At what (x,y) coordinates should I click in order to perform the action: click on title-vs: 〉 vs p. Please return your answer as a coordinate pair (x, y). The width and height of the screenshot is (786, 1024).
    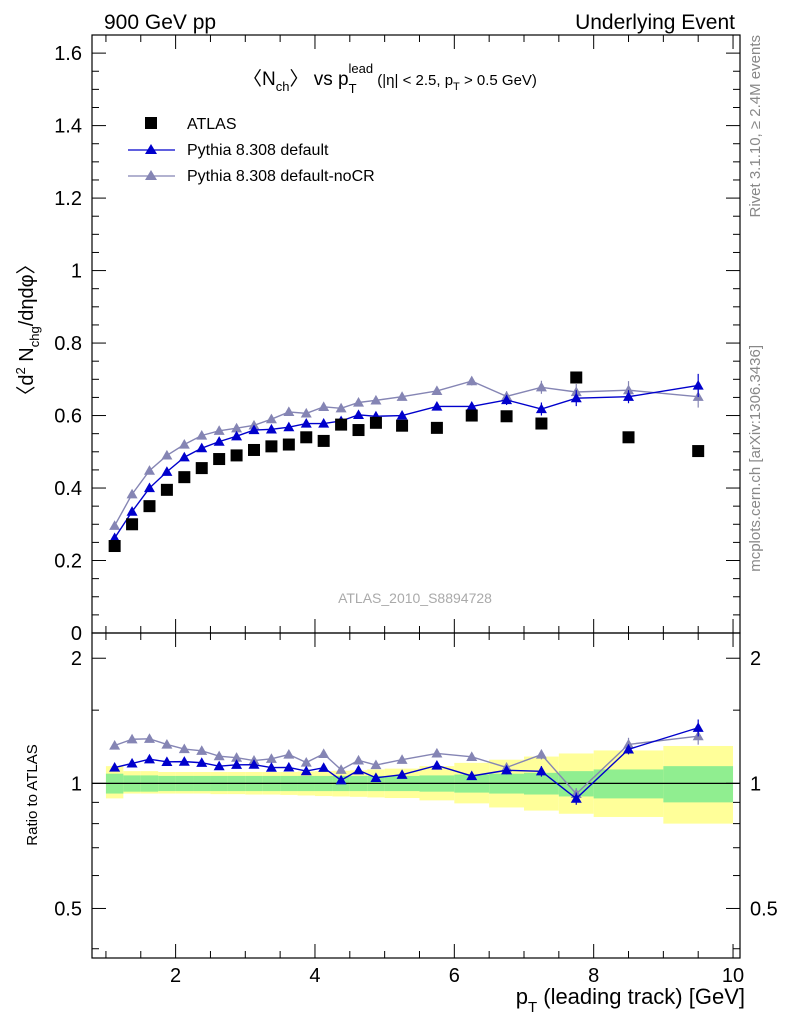
    Looking at the image, I should click on (318, 79).